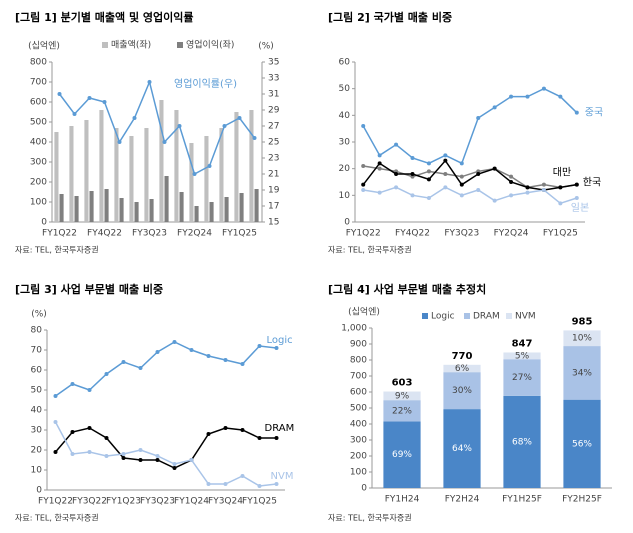  What do you see at coordinates (462, 500) in the screenshot?
I see `x-tick-label: FY2H24` at bounding box center [462, 500].